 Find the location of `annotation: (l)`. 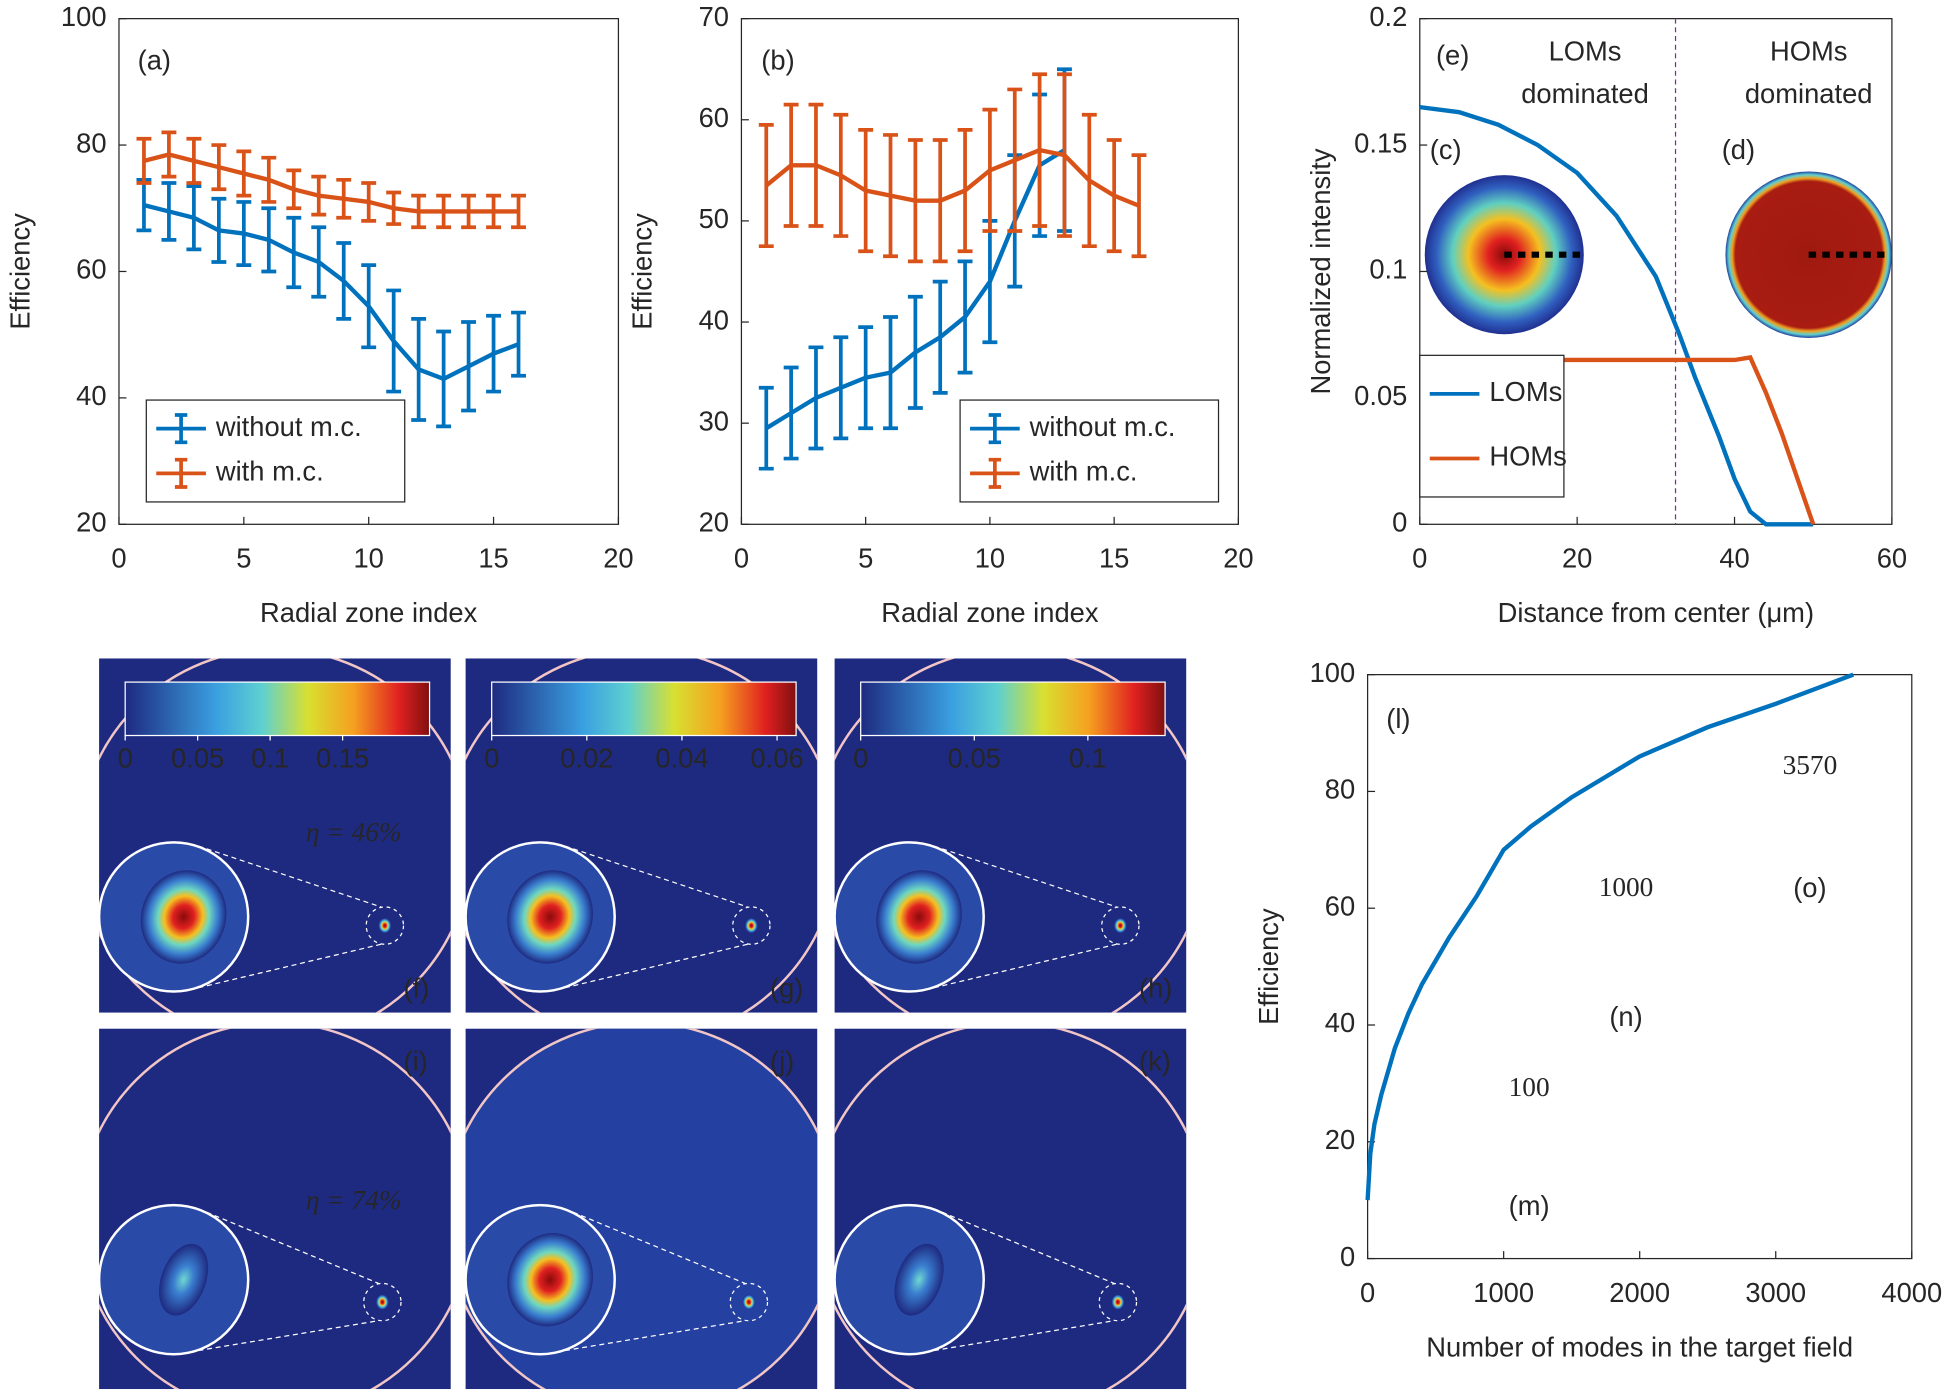

annotation: (l) is located at coordinates (1398, 718).